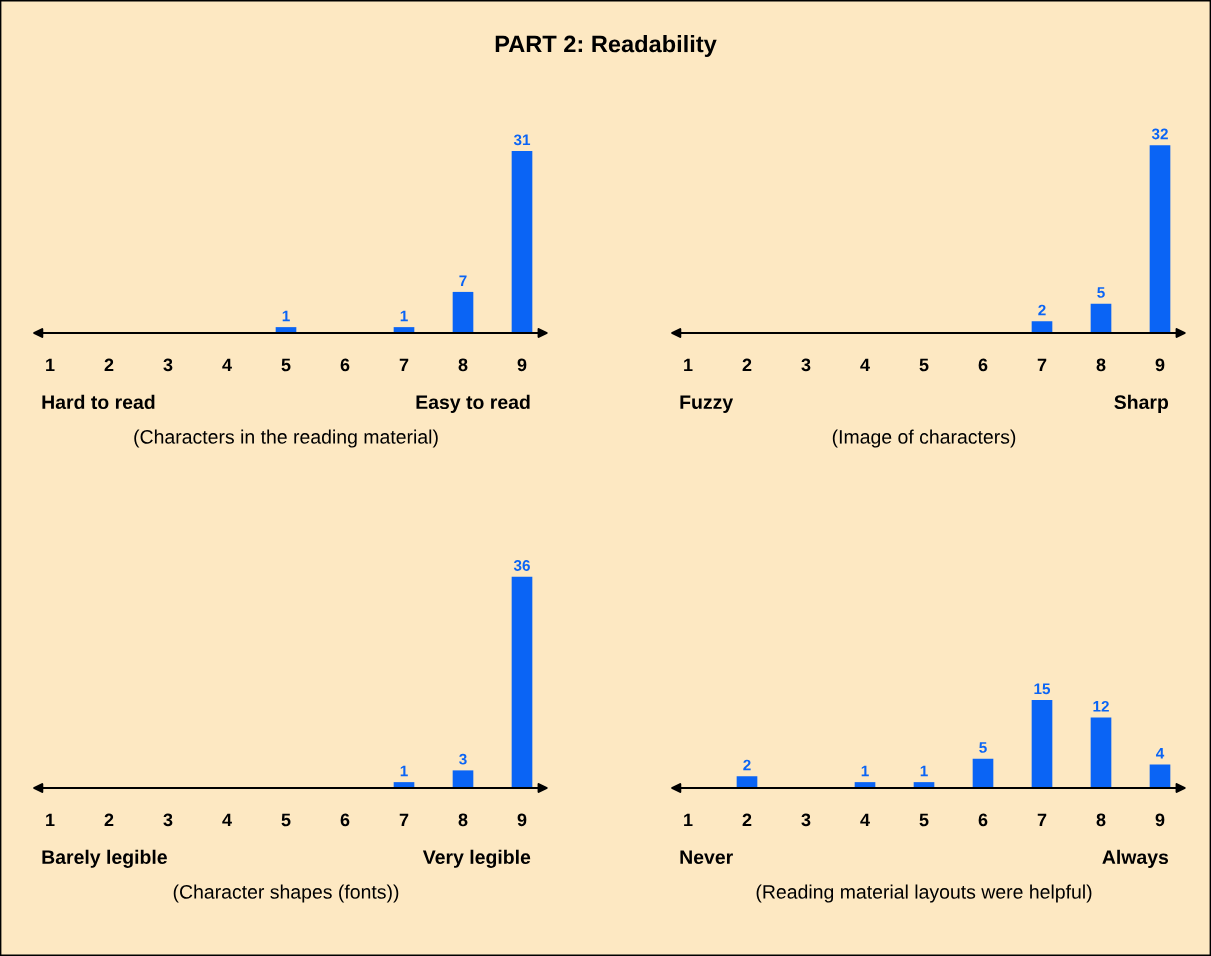  I want to click on data-label: 7, so click(463, 280).